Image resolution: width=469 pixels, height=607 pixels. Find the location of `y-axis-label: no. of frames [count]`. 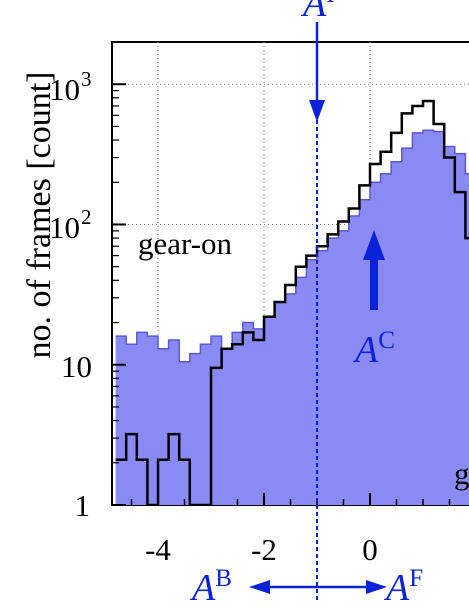

y-axis-label: no. of frames [count] is located at coordinates (39, 214).